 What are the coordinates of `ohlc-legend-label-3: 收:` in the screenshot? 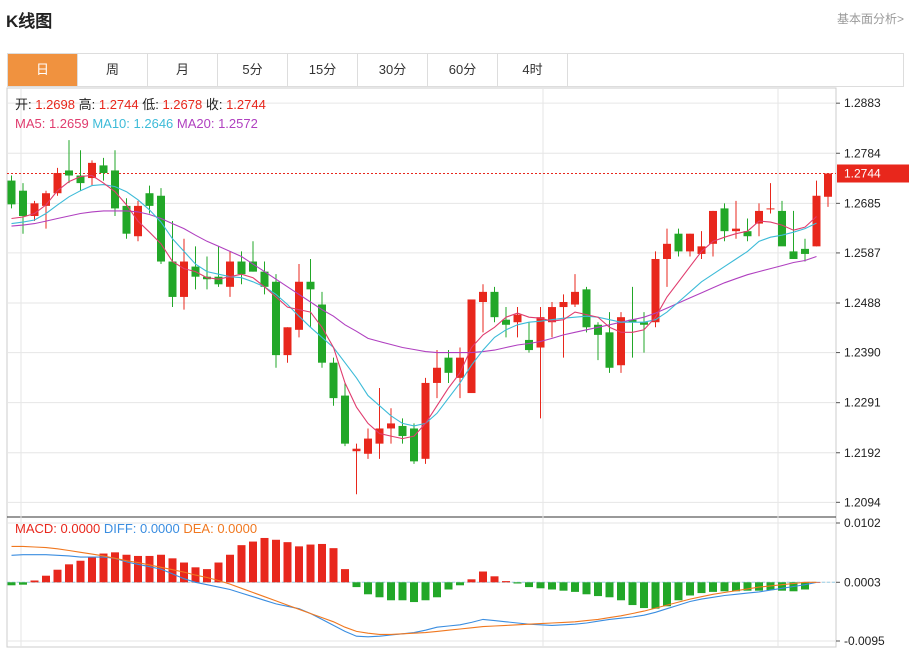 It's located at (212, 104).